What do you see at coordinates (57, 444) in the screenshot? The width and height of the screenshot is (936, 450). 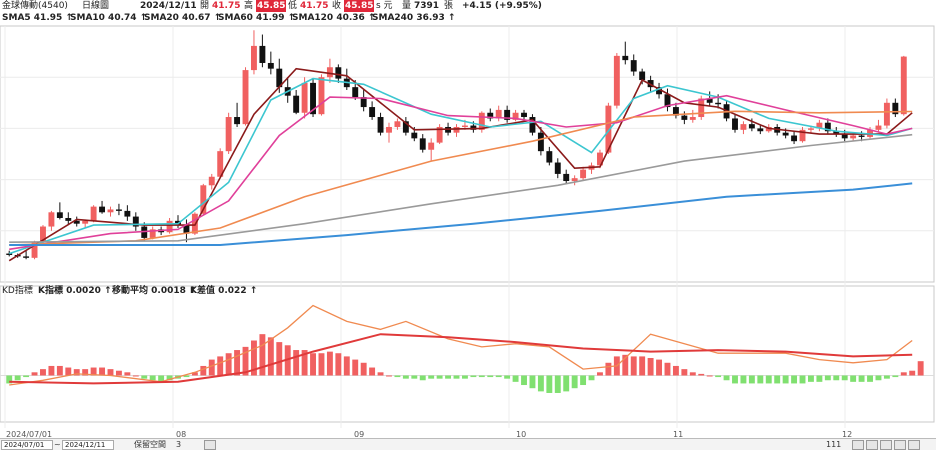 I see `range-sep: ~` at bounding box center [57, 444].